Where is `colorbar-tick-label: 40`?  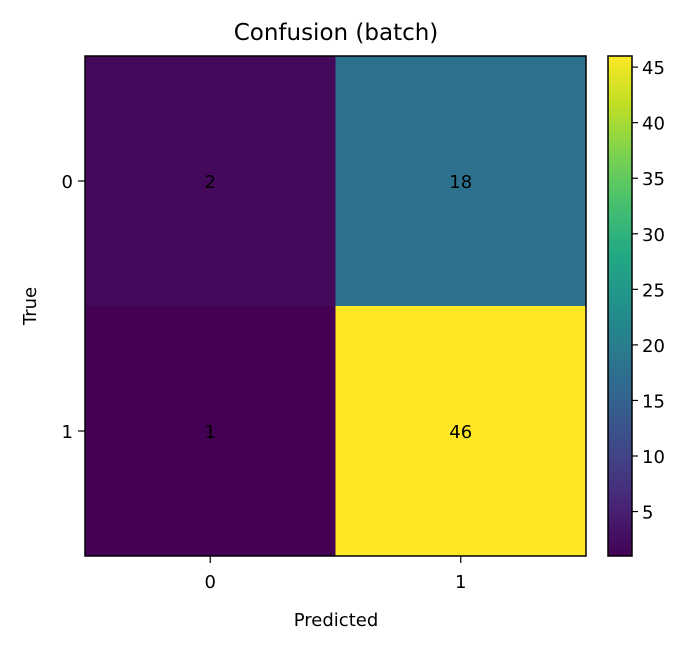
colorbar-tick-label: 40 is located at coordinates (653, 124).